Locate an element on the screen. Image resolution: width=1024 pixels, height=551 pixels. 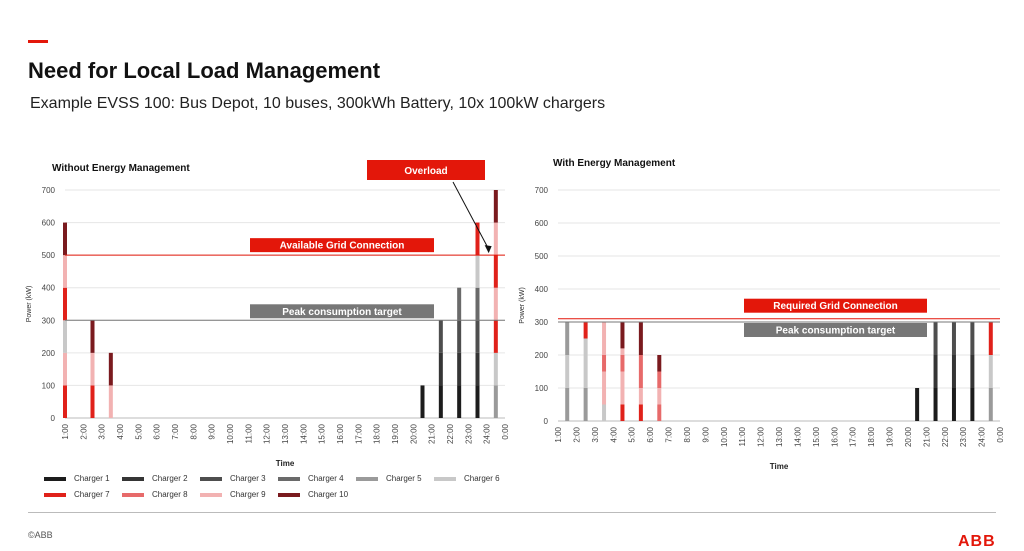
x-tick-label: 4:00 is located at coordinates (120, 431).